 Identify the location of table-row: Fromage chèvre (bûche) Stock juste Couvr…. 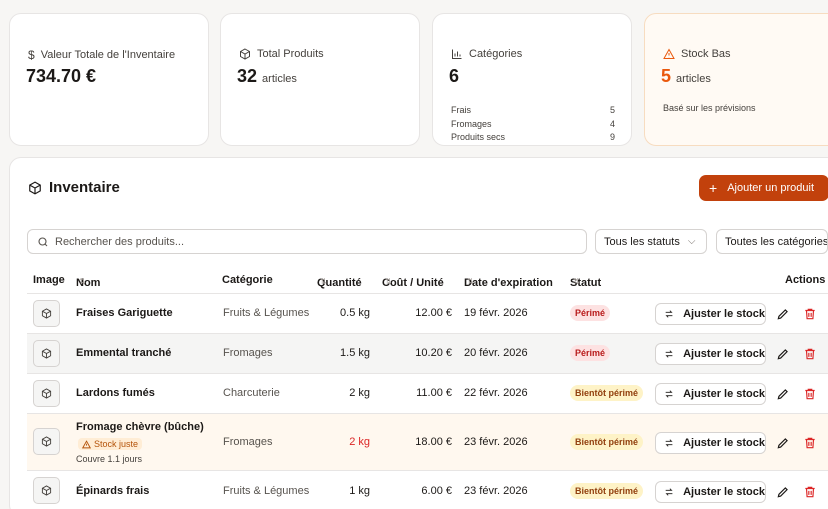
(427, 441).